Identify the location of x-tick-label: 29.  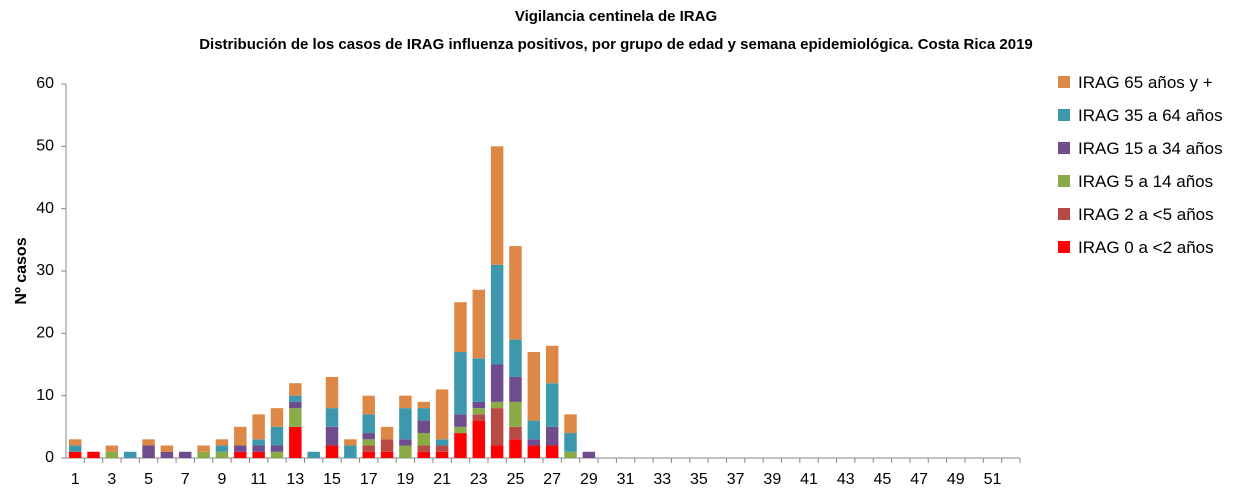
(589, 479).